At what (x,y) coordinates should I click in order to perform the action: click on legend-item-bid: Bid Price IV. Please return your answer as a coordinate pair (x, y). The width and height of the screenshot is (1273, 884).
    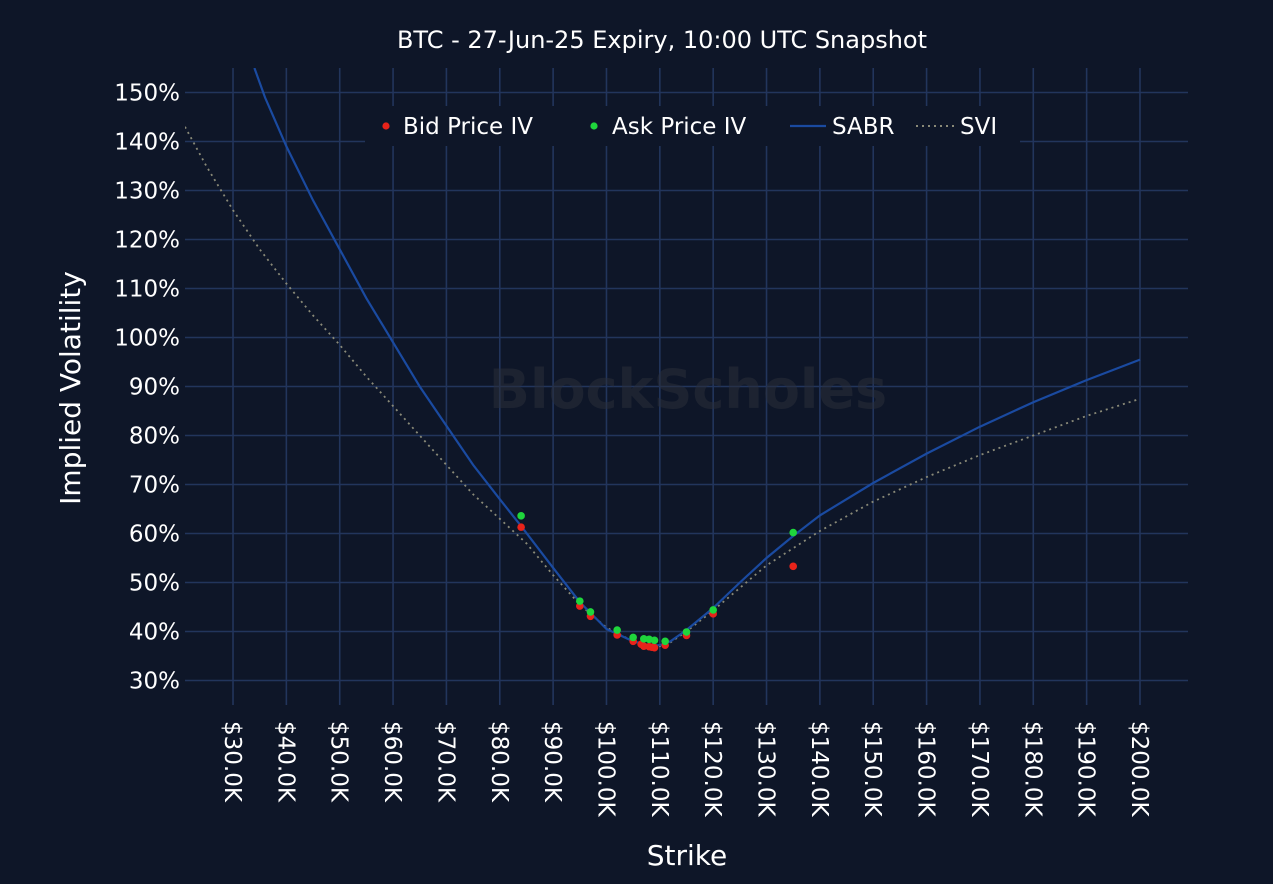
    Looking at the image, I should click on (457, 127).